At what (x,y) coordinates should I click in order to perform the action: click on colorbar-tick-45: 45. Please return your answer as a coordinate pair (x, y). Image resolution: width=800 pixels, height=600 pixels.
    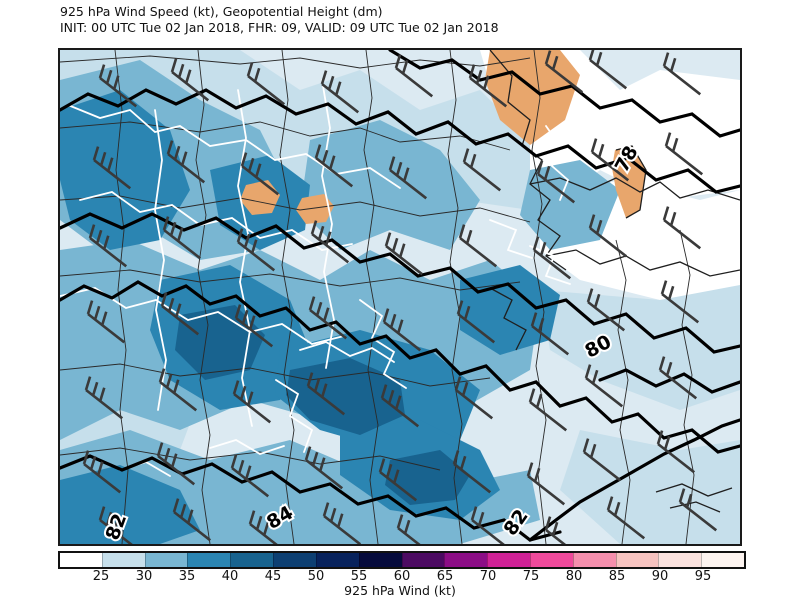
    Looking at the image, I should click on (273, 576).